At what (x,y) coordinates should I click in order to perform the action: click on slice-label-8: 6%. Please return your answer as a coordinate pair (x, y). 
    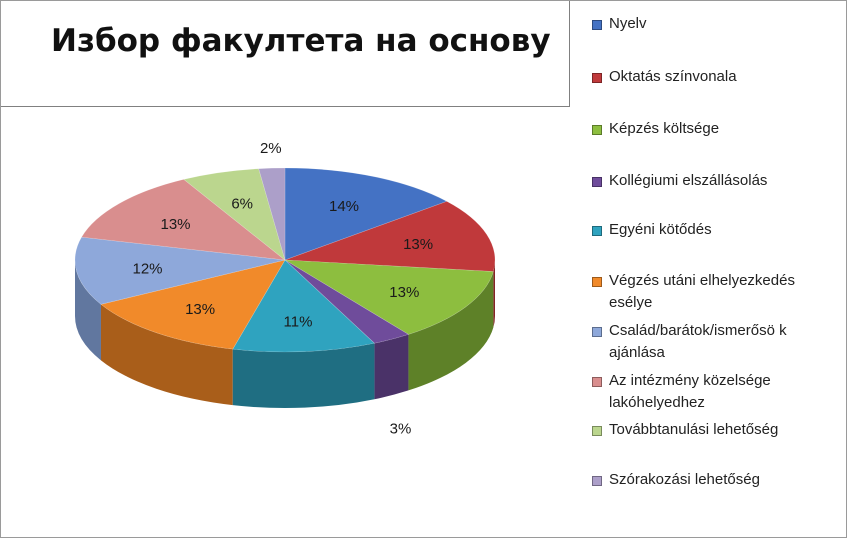
    Looking at the image, I should click on (242, 203).